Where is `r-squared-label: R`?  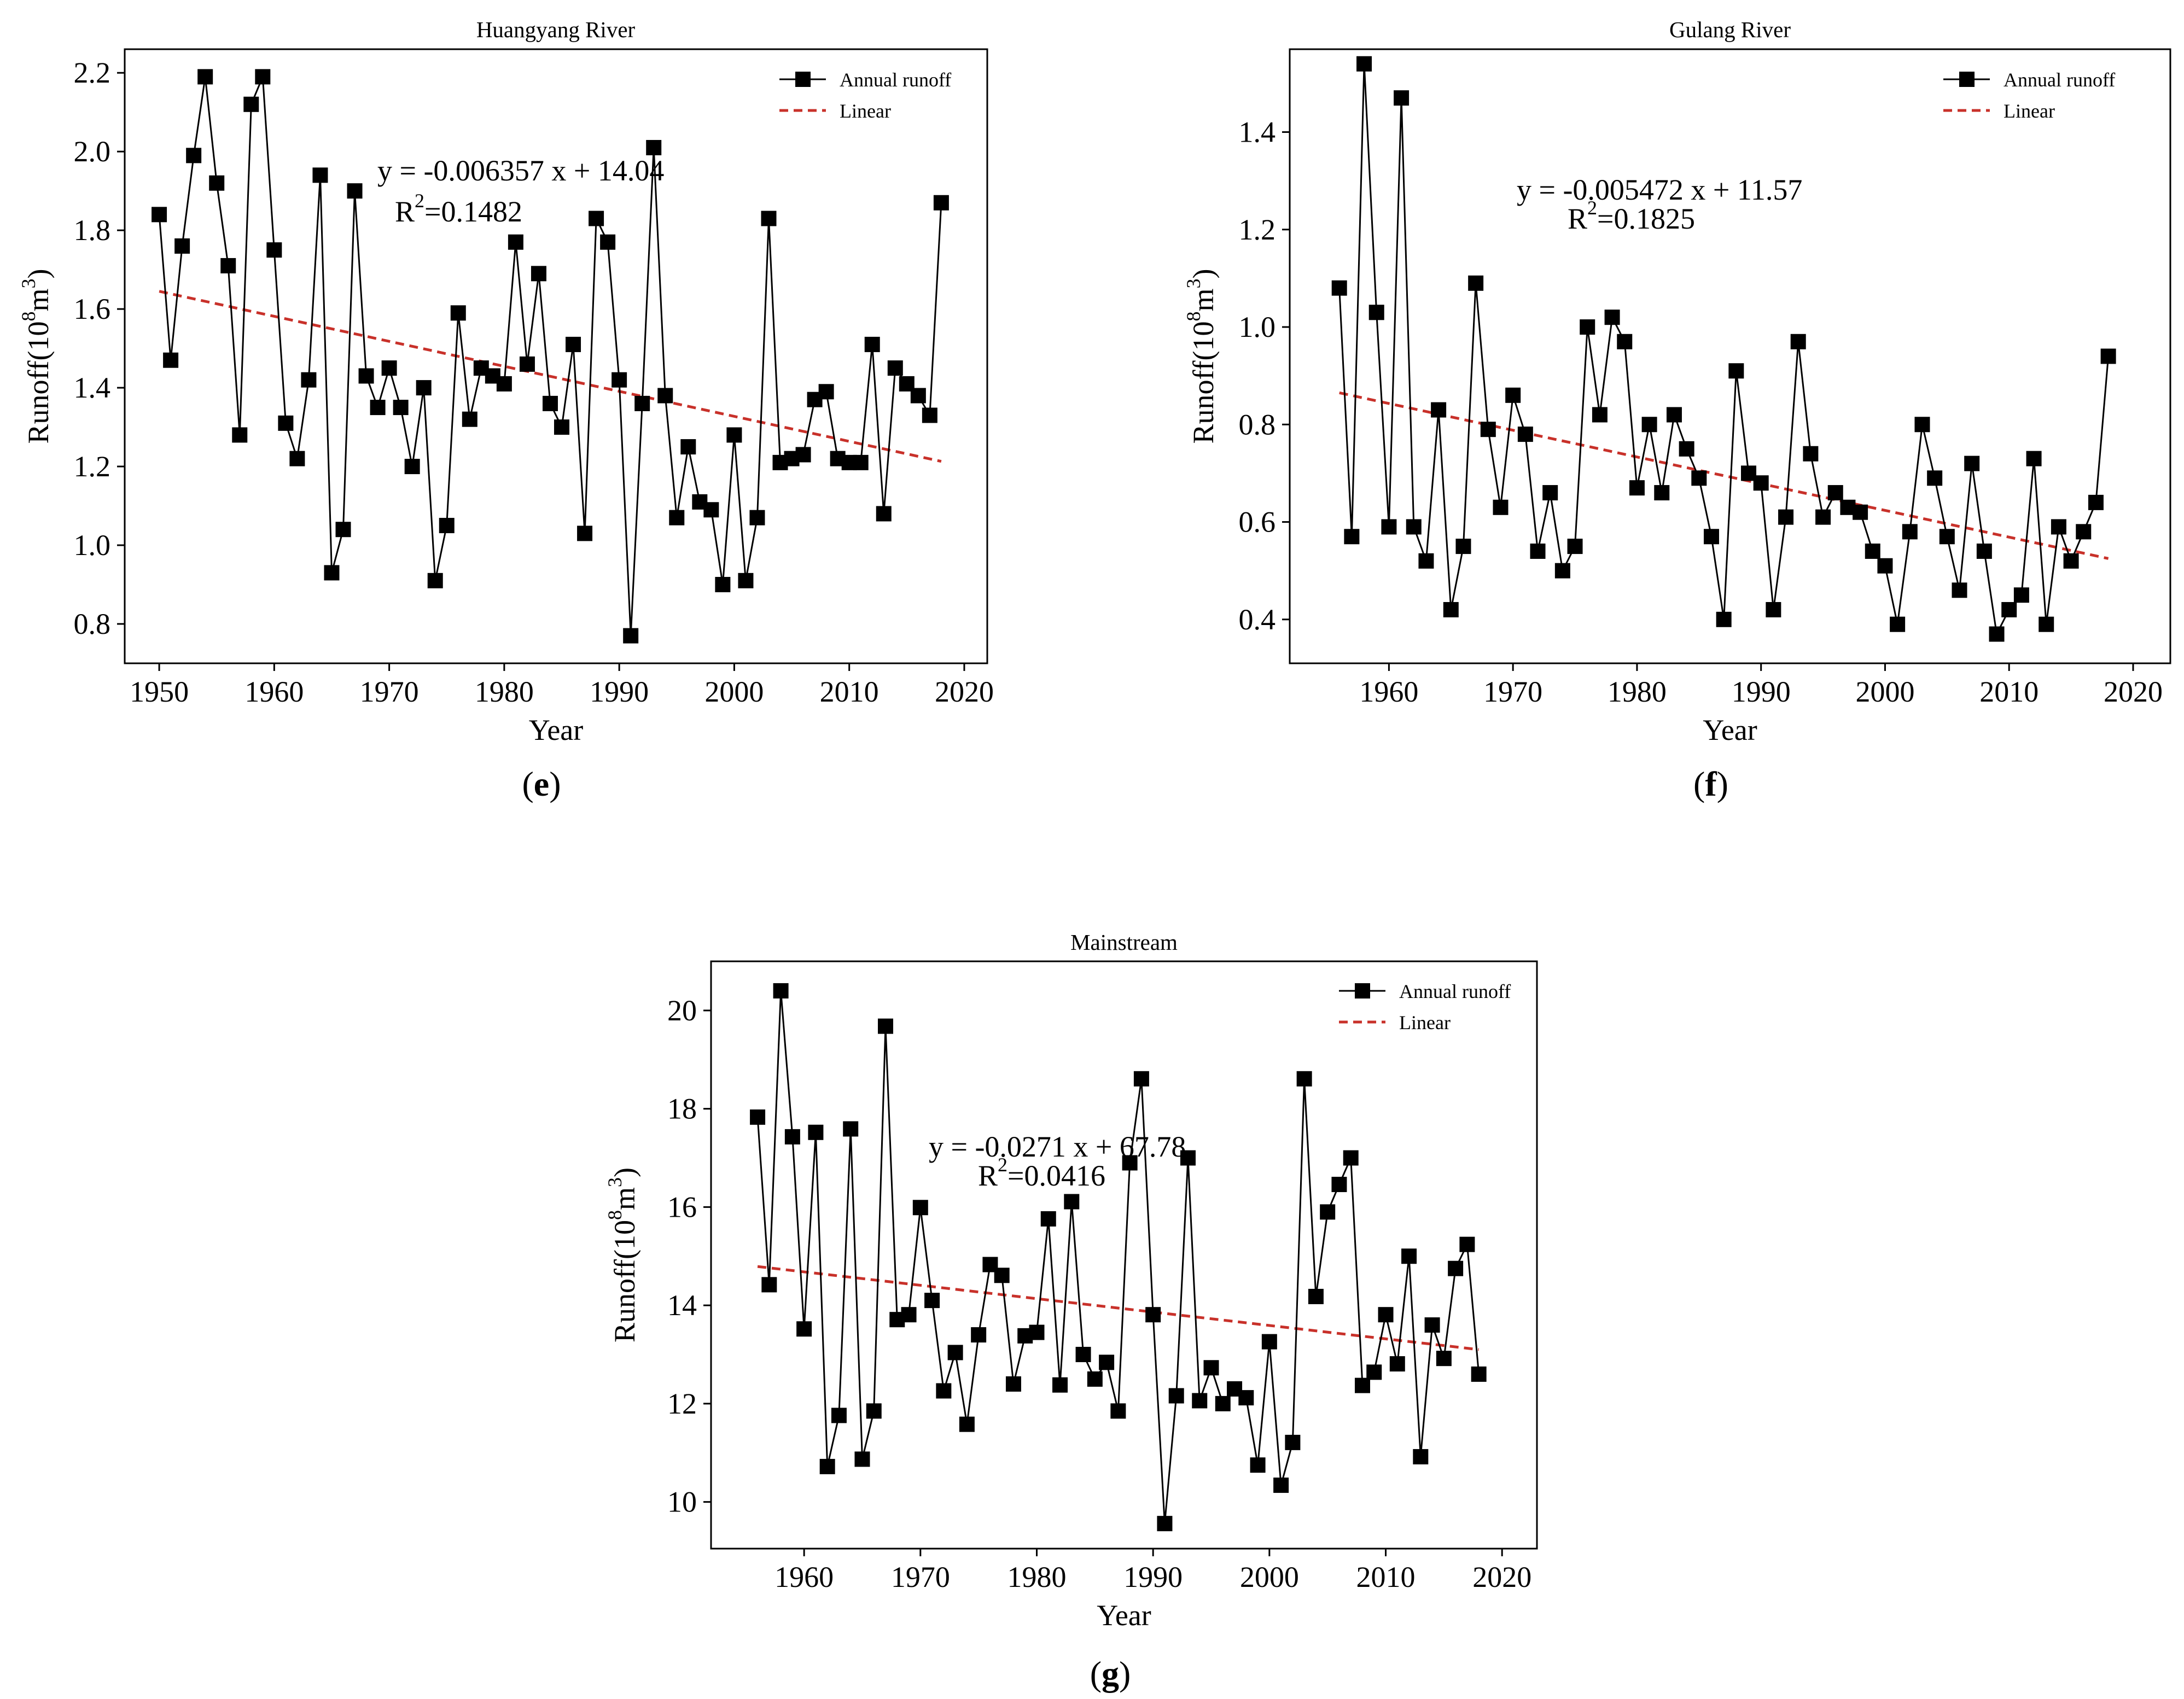 r-squared-label: R is located at coordinates (405, 211).